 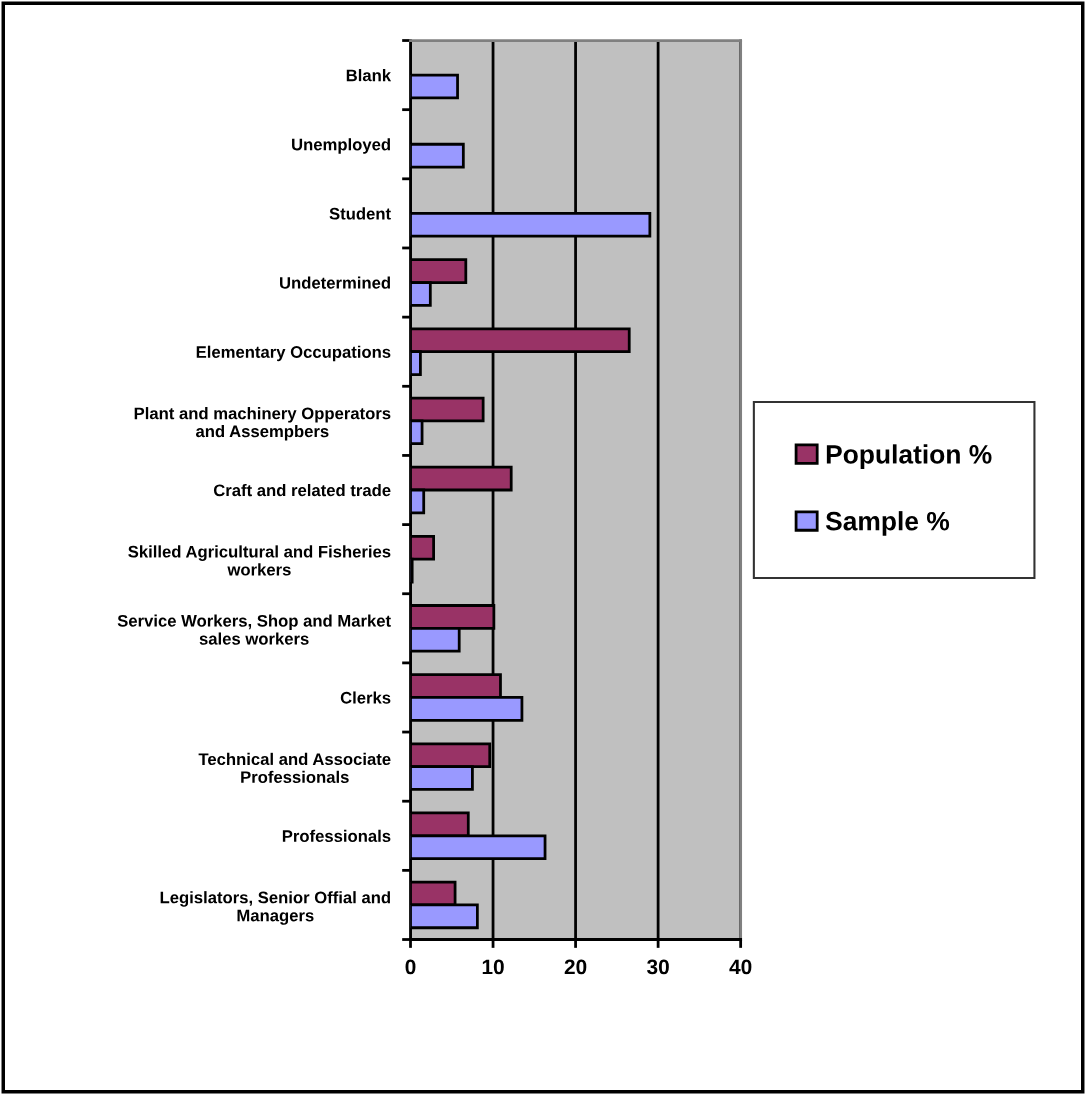 What do you see at coordinates (909, 456) in the screenshot?
I see `legend-label: Population %` at bounding box center [909, 456].